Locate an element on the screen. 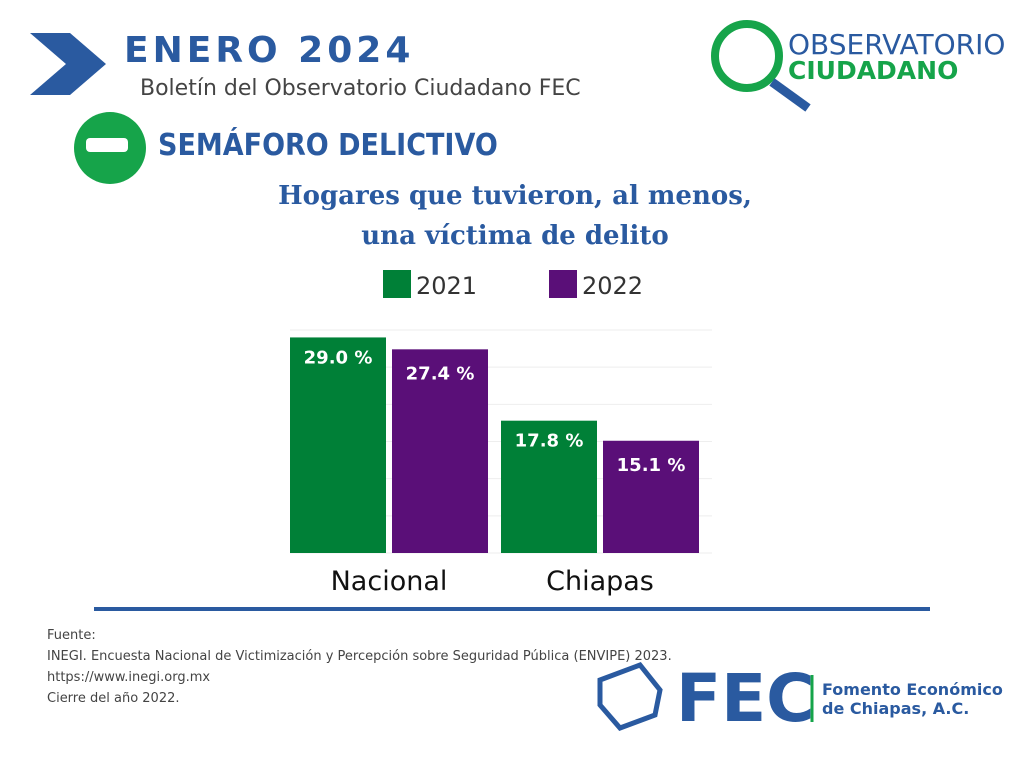 This screenshot has height=768, width=1024. magnifier is located at coordinates (747, 56).